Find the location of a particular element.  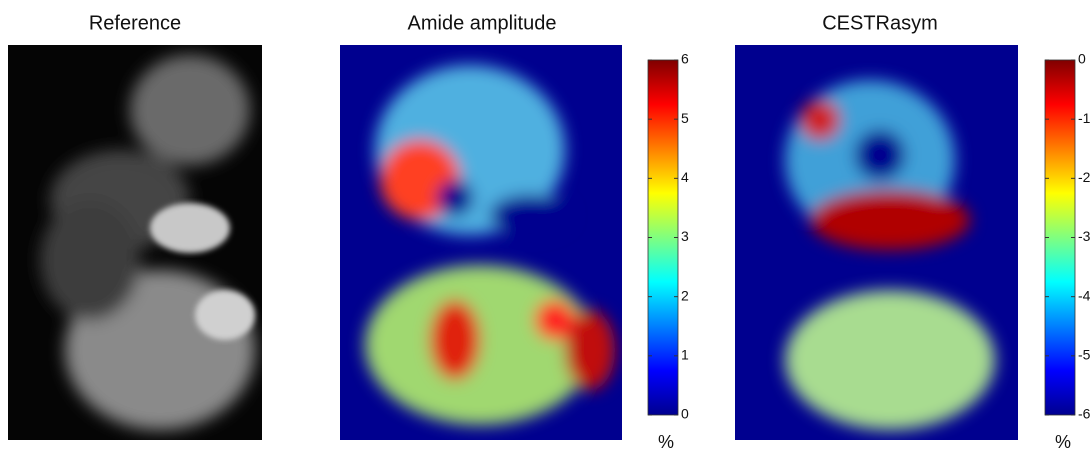

colorbar-tick-label: 6 is located at coordinates (685, 59).